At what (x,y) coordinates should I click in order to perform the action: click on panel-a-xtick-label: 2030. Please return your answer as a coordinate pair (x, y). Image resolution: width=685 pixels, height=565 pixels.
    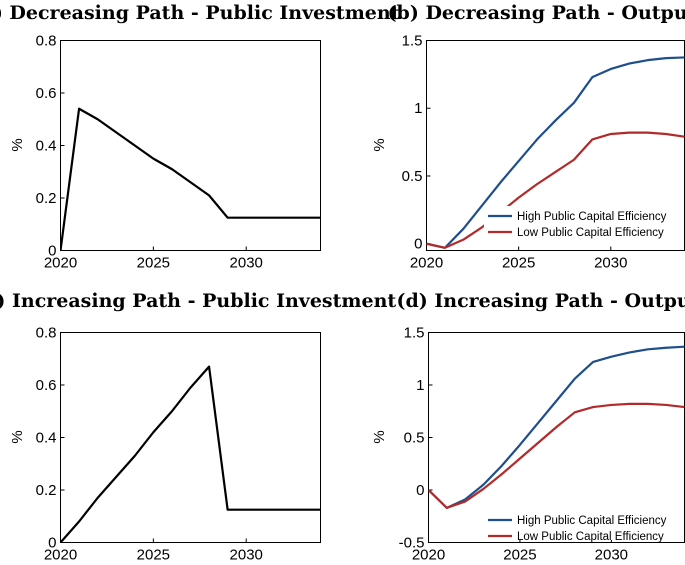
    Looking at the image, I should click on (246, 263).